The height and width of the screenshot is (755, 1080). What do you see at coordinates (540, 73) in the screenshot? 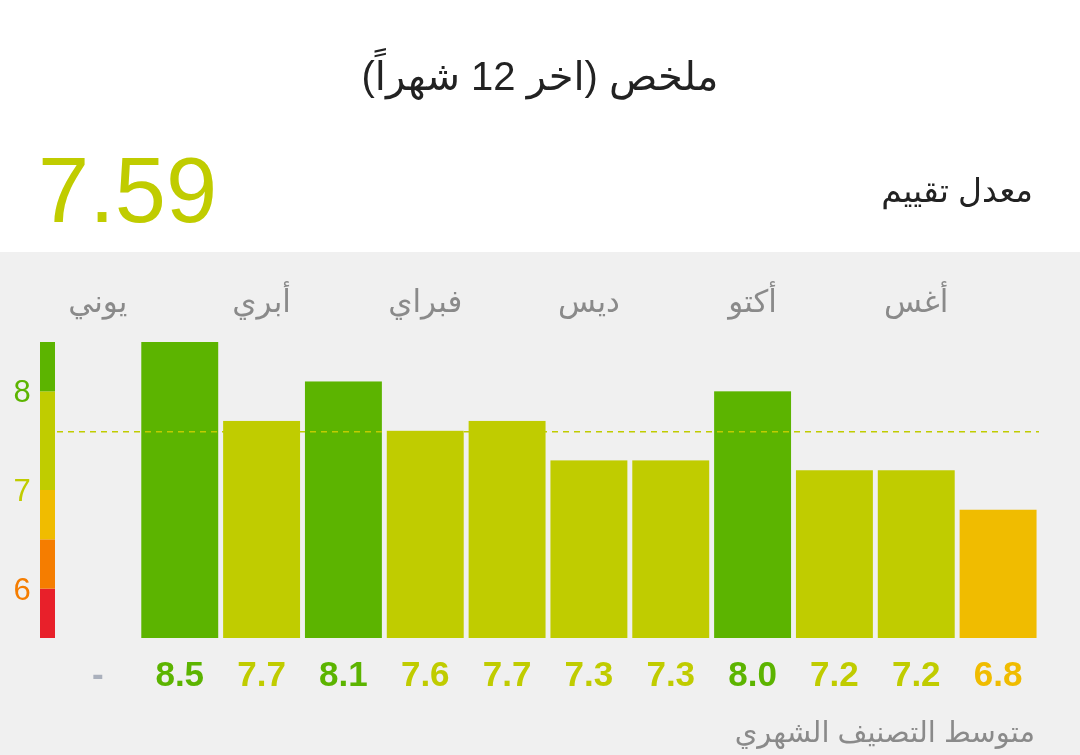
I see `chart-title: ملخص (اخر 12 شهراً)` at bounding box center [540, 73].